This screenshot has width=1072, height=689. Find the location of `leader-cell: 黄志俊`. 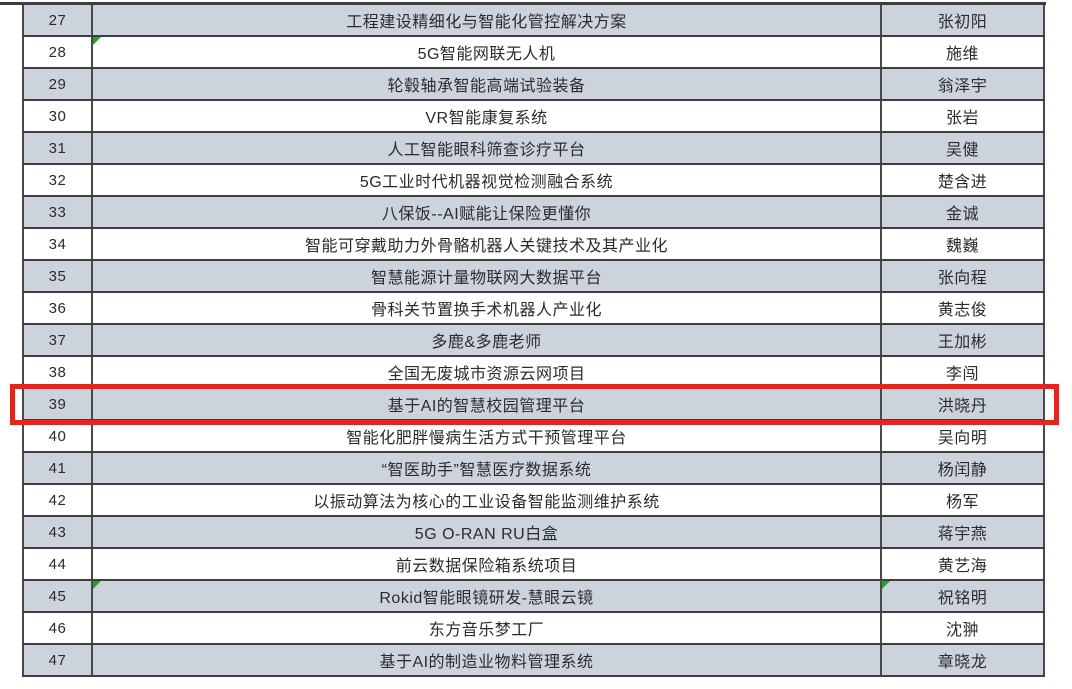

leader-cell: 黄志俊 is located at coordinates (962, 308).